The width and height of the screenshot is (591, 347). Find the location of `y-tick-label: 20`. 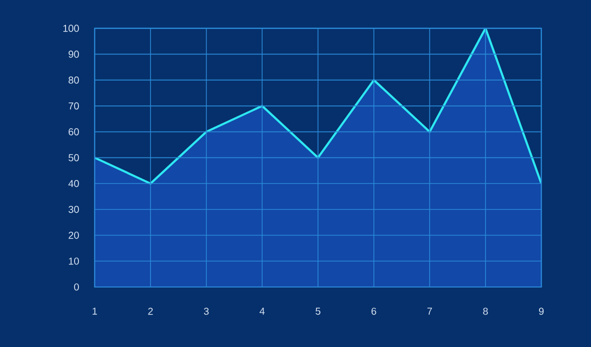

y-tick-label: 20 is located at coordinates (73, 235).